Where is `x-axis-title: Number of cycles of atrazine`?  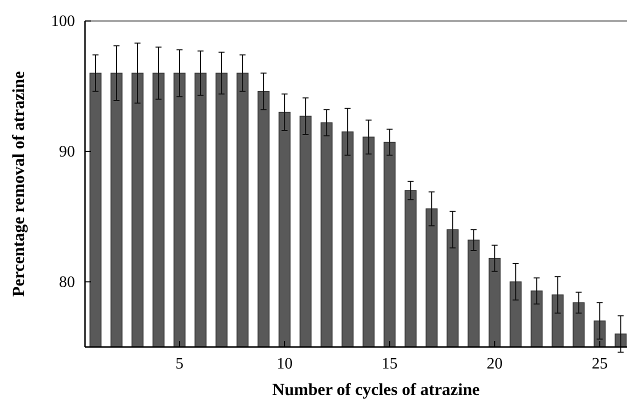
x-axis-title: Number of cycles of atrazine is located at coordinates (376, 389).